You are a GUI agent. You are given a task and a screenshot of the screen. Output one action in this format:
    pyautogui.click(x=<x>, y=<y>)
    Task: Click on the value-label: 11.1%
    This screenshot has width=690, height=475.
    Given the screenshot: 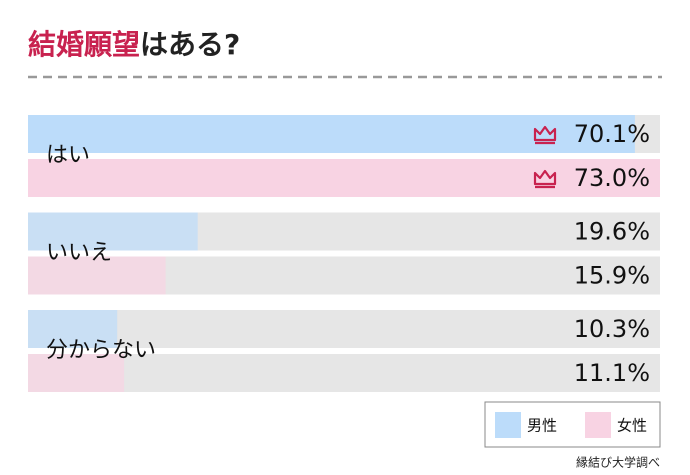 What is the action you would take?
    pyautogui.click(x=612, y=373)
    